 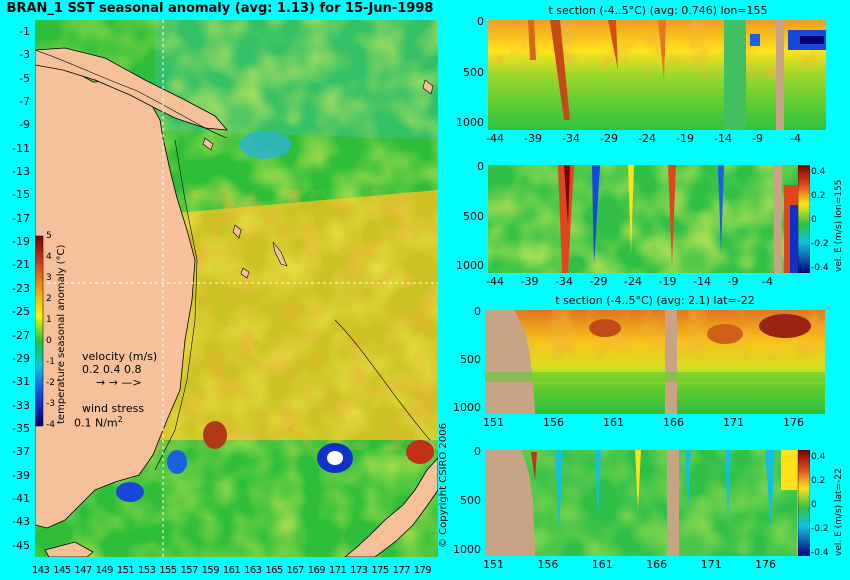 What do you see at coordinates (529, 281) in the screenshot?
I see `panel2-x-tick: -39` at bounding box center [529, 281].